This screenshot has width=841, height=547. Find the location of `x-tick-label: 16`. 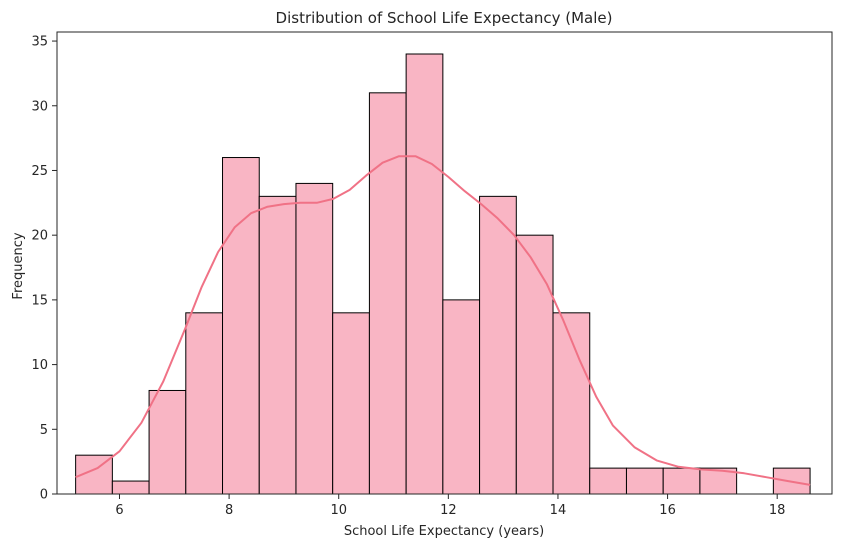

x-tick-label: 16 is located at coordinates (667, 510).